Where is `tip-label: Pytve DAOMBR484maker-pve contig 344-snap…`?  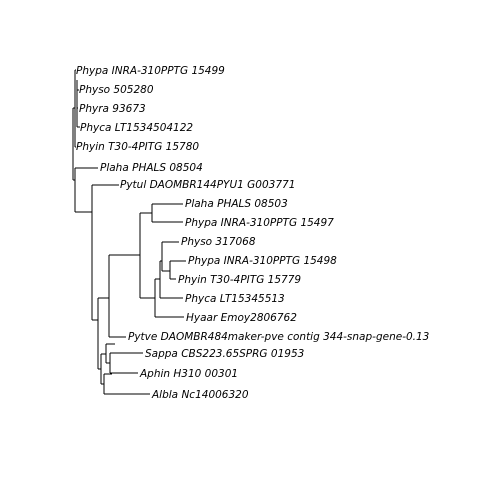
tip-label: Pytve DAOMBR484maker-pve contig 344-snap… is located at coordinates (278, 337).